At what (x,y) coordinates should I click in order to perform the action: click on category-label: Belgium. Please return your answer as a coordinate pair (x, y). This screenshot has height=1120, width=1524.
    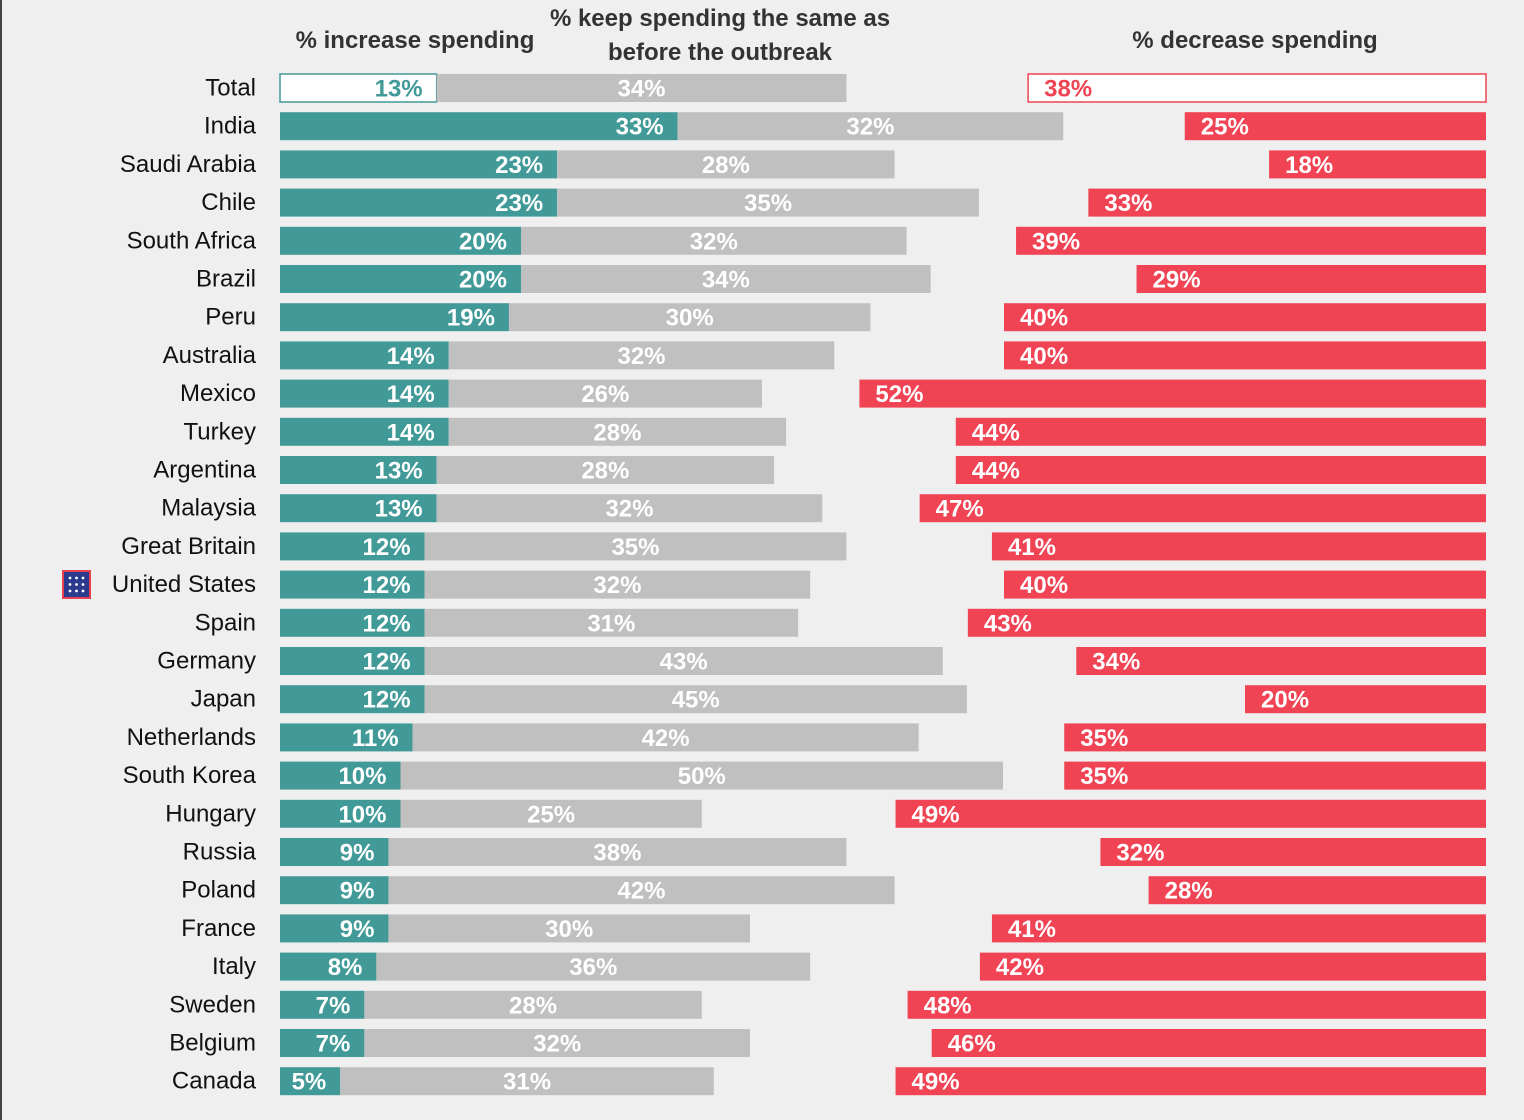
    Looking at the image, I should click on (212, 1043).